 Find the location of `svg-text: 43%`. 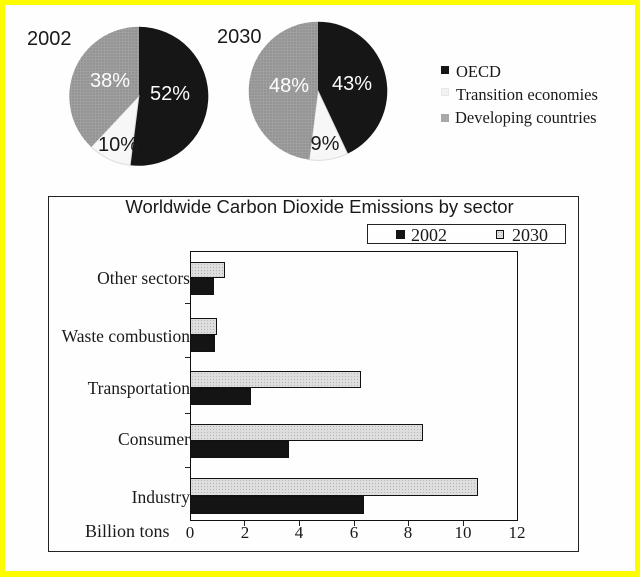

svg-text: 43% is located at coordinates (352, 84).